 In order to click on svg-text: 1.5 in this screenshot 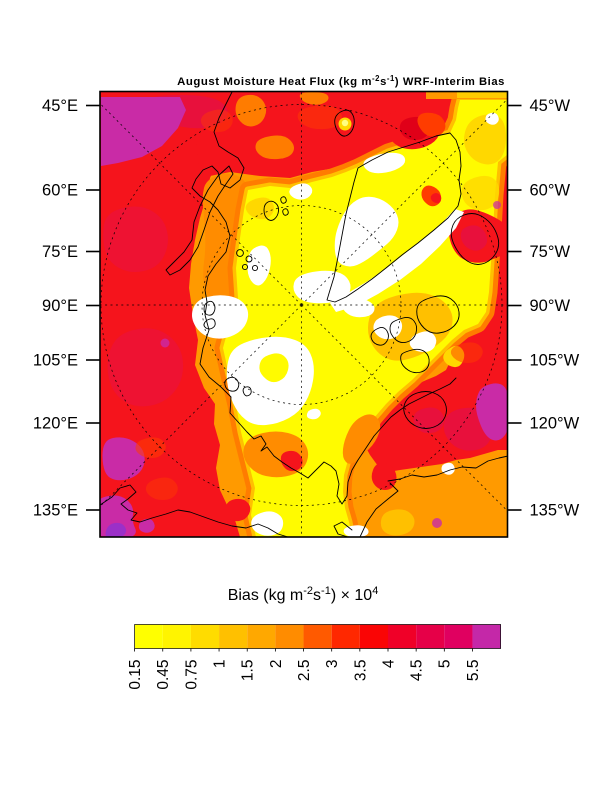, I will do `click(248, 671)`.